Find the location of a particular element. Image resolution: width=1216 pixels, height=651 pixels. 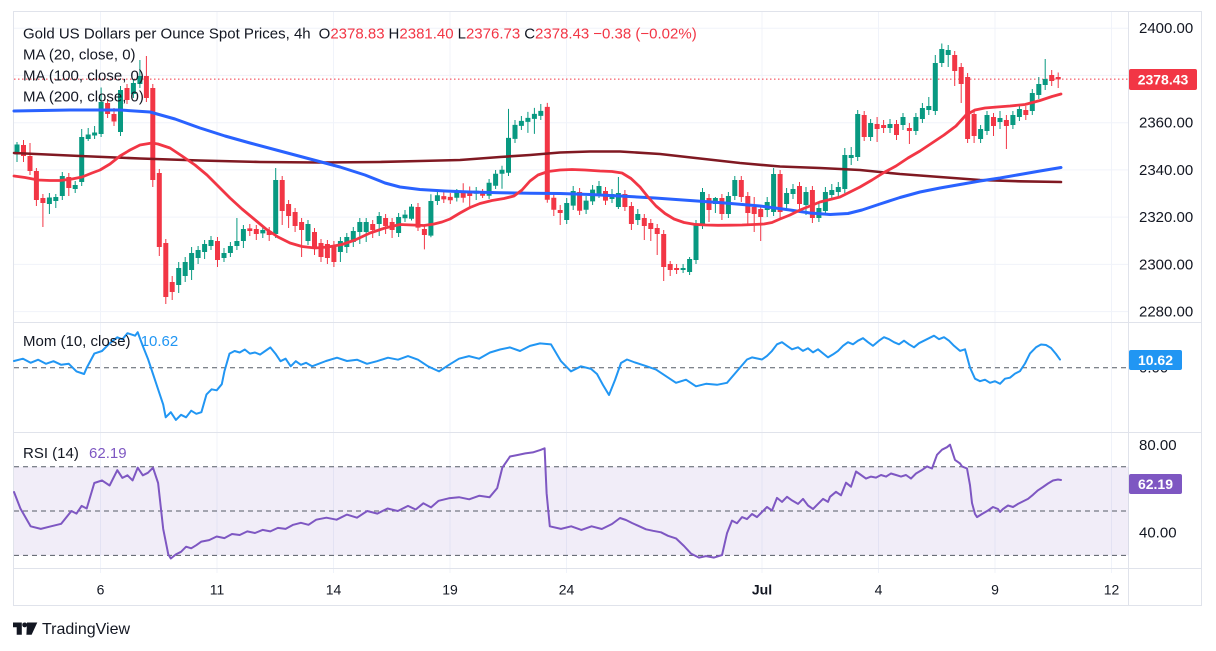

svg-text: MA (20, close, 0) is located at coordinates (79, 55).